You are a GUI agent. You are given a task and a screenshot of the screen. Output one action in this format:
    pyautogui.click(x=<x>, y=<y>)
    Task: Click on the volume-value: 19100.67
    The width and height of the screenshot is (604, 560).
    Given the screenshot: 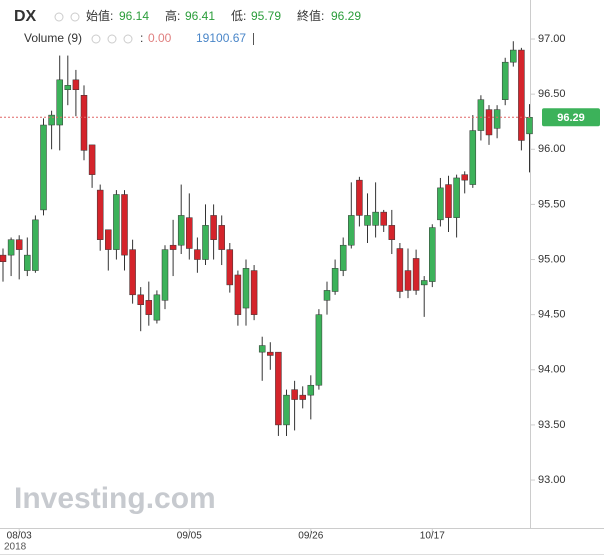 What is the action you would take?
    pyautogui.click(x=221, y=38)
    